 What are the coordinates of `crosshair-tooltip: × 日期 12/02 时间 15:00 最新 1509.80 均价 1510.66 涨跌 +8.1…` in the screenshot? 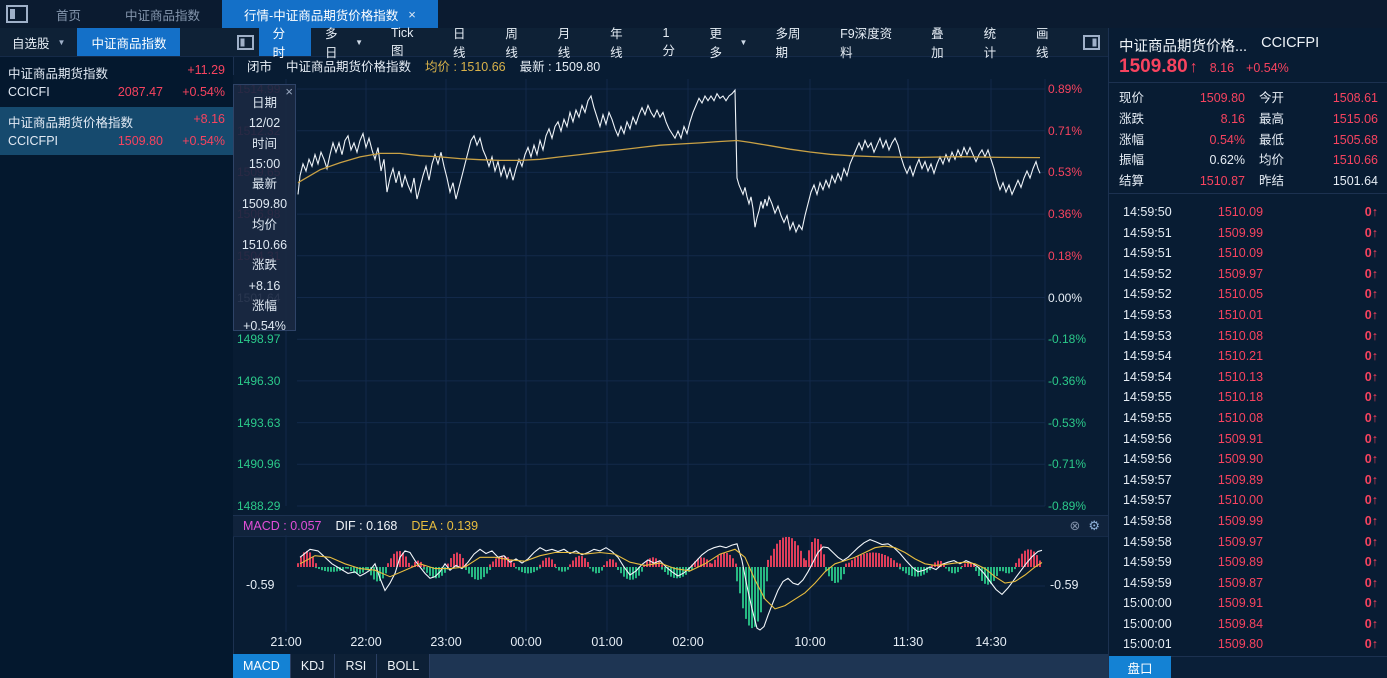 It's located at (264, 208).